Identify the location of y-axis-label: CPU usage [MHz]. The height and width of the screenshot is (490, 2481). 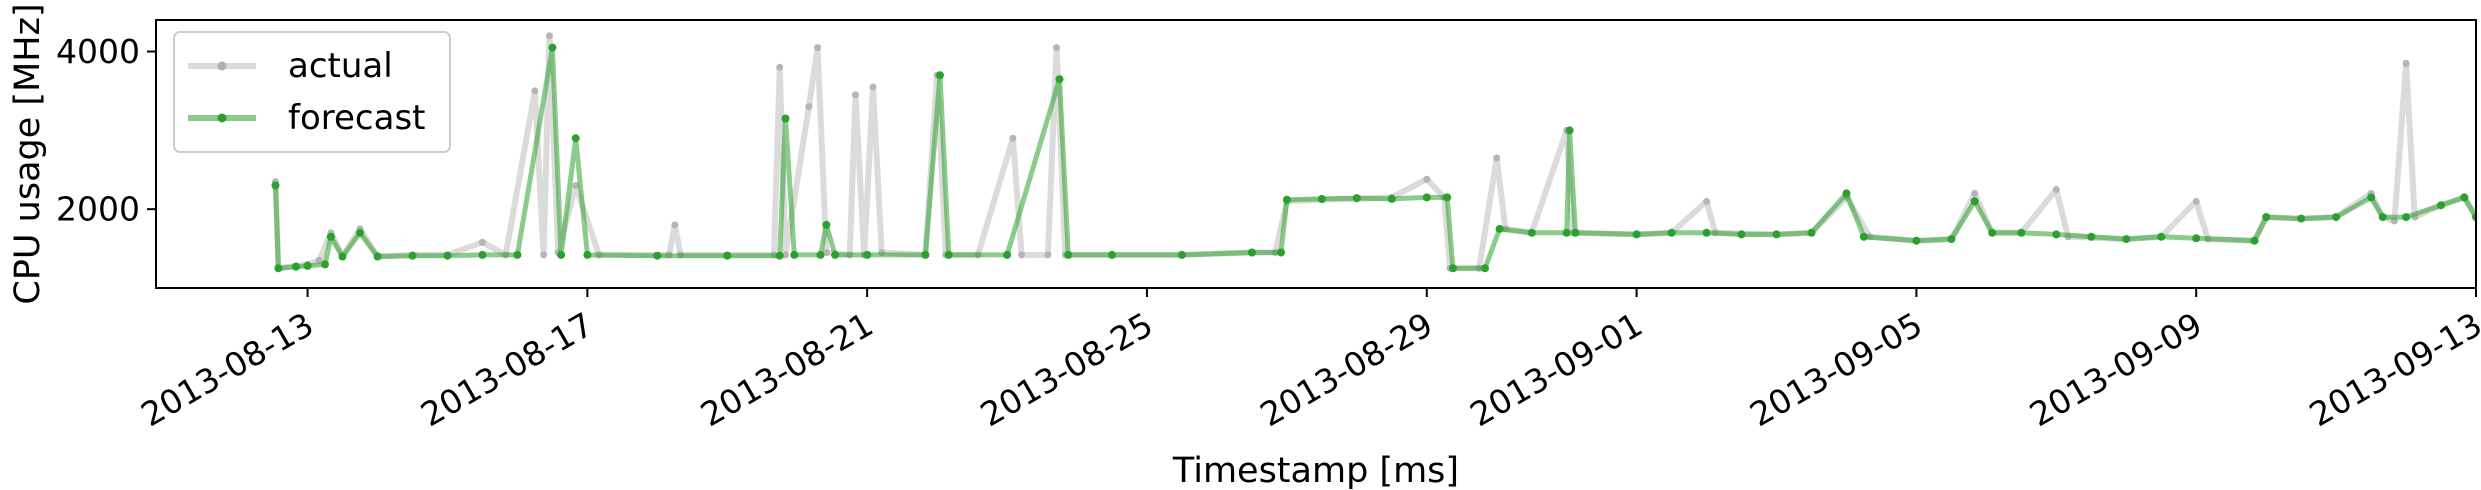
(28, 153).